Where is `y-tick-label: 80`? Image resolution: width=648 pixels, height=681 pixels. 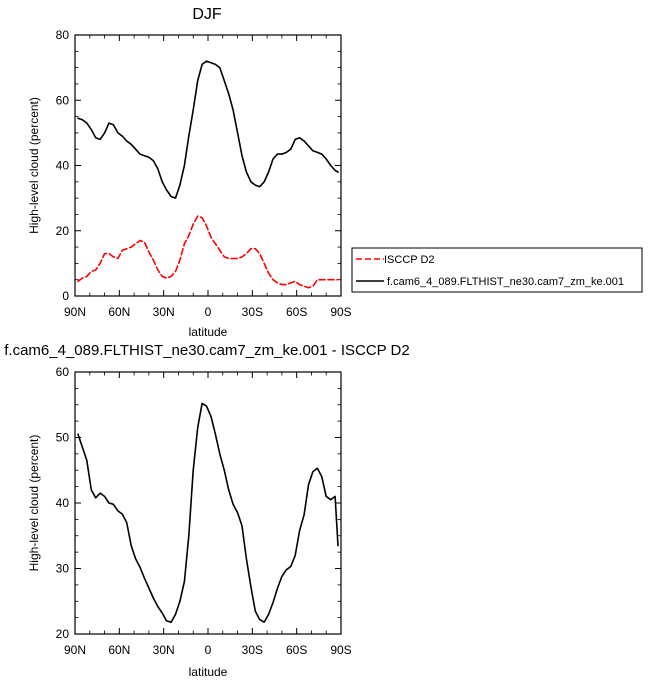 y-tick-label: 80 is located at coordinates (63, 35).